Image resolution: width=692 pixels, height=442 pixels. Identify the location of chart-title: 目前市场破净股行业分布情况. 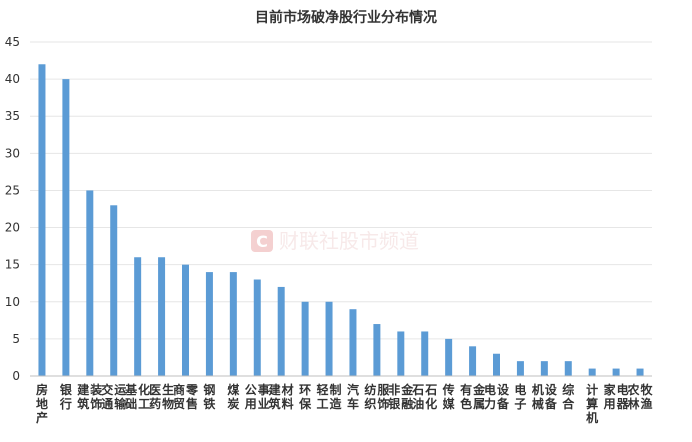
(346, 17).